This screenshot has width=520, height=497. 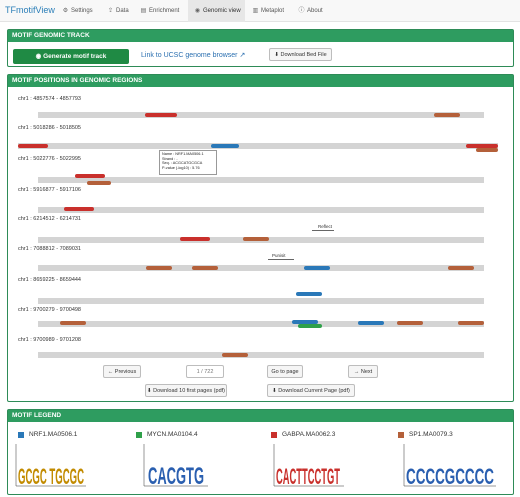 What do you see at coordinates (281, 259) in the screenshot?
I see `annotation-punisit-arrow` at bounding box center [281, 259].